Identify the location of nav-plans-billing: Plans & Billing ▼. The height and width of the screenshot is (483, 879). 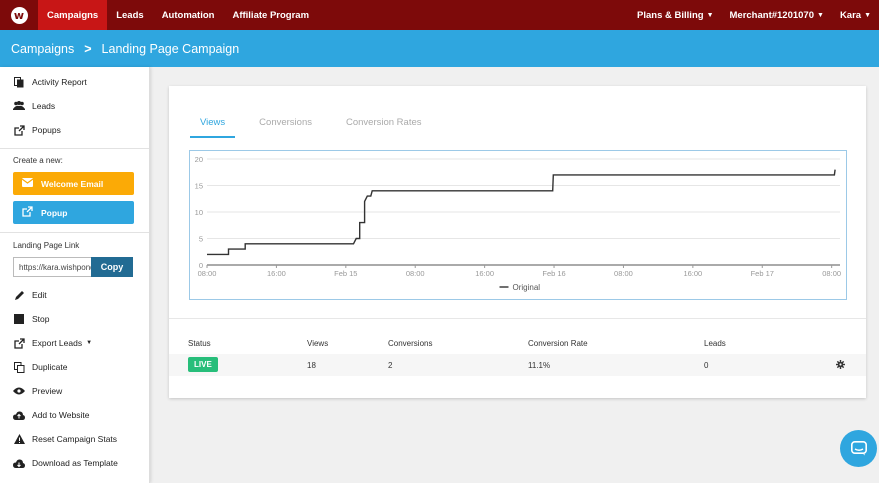
(675, 15).